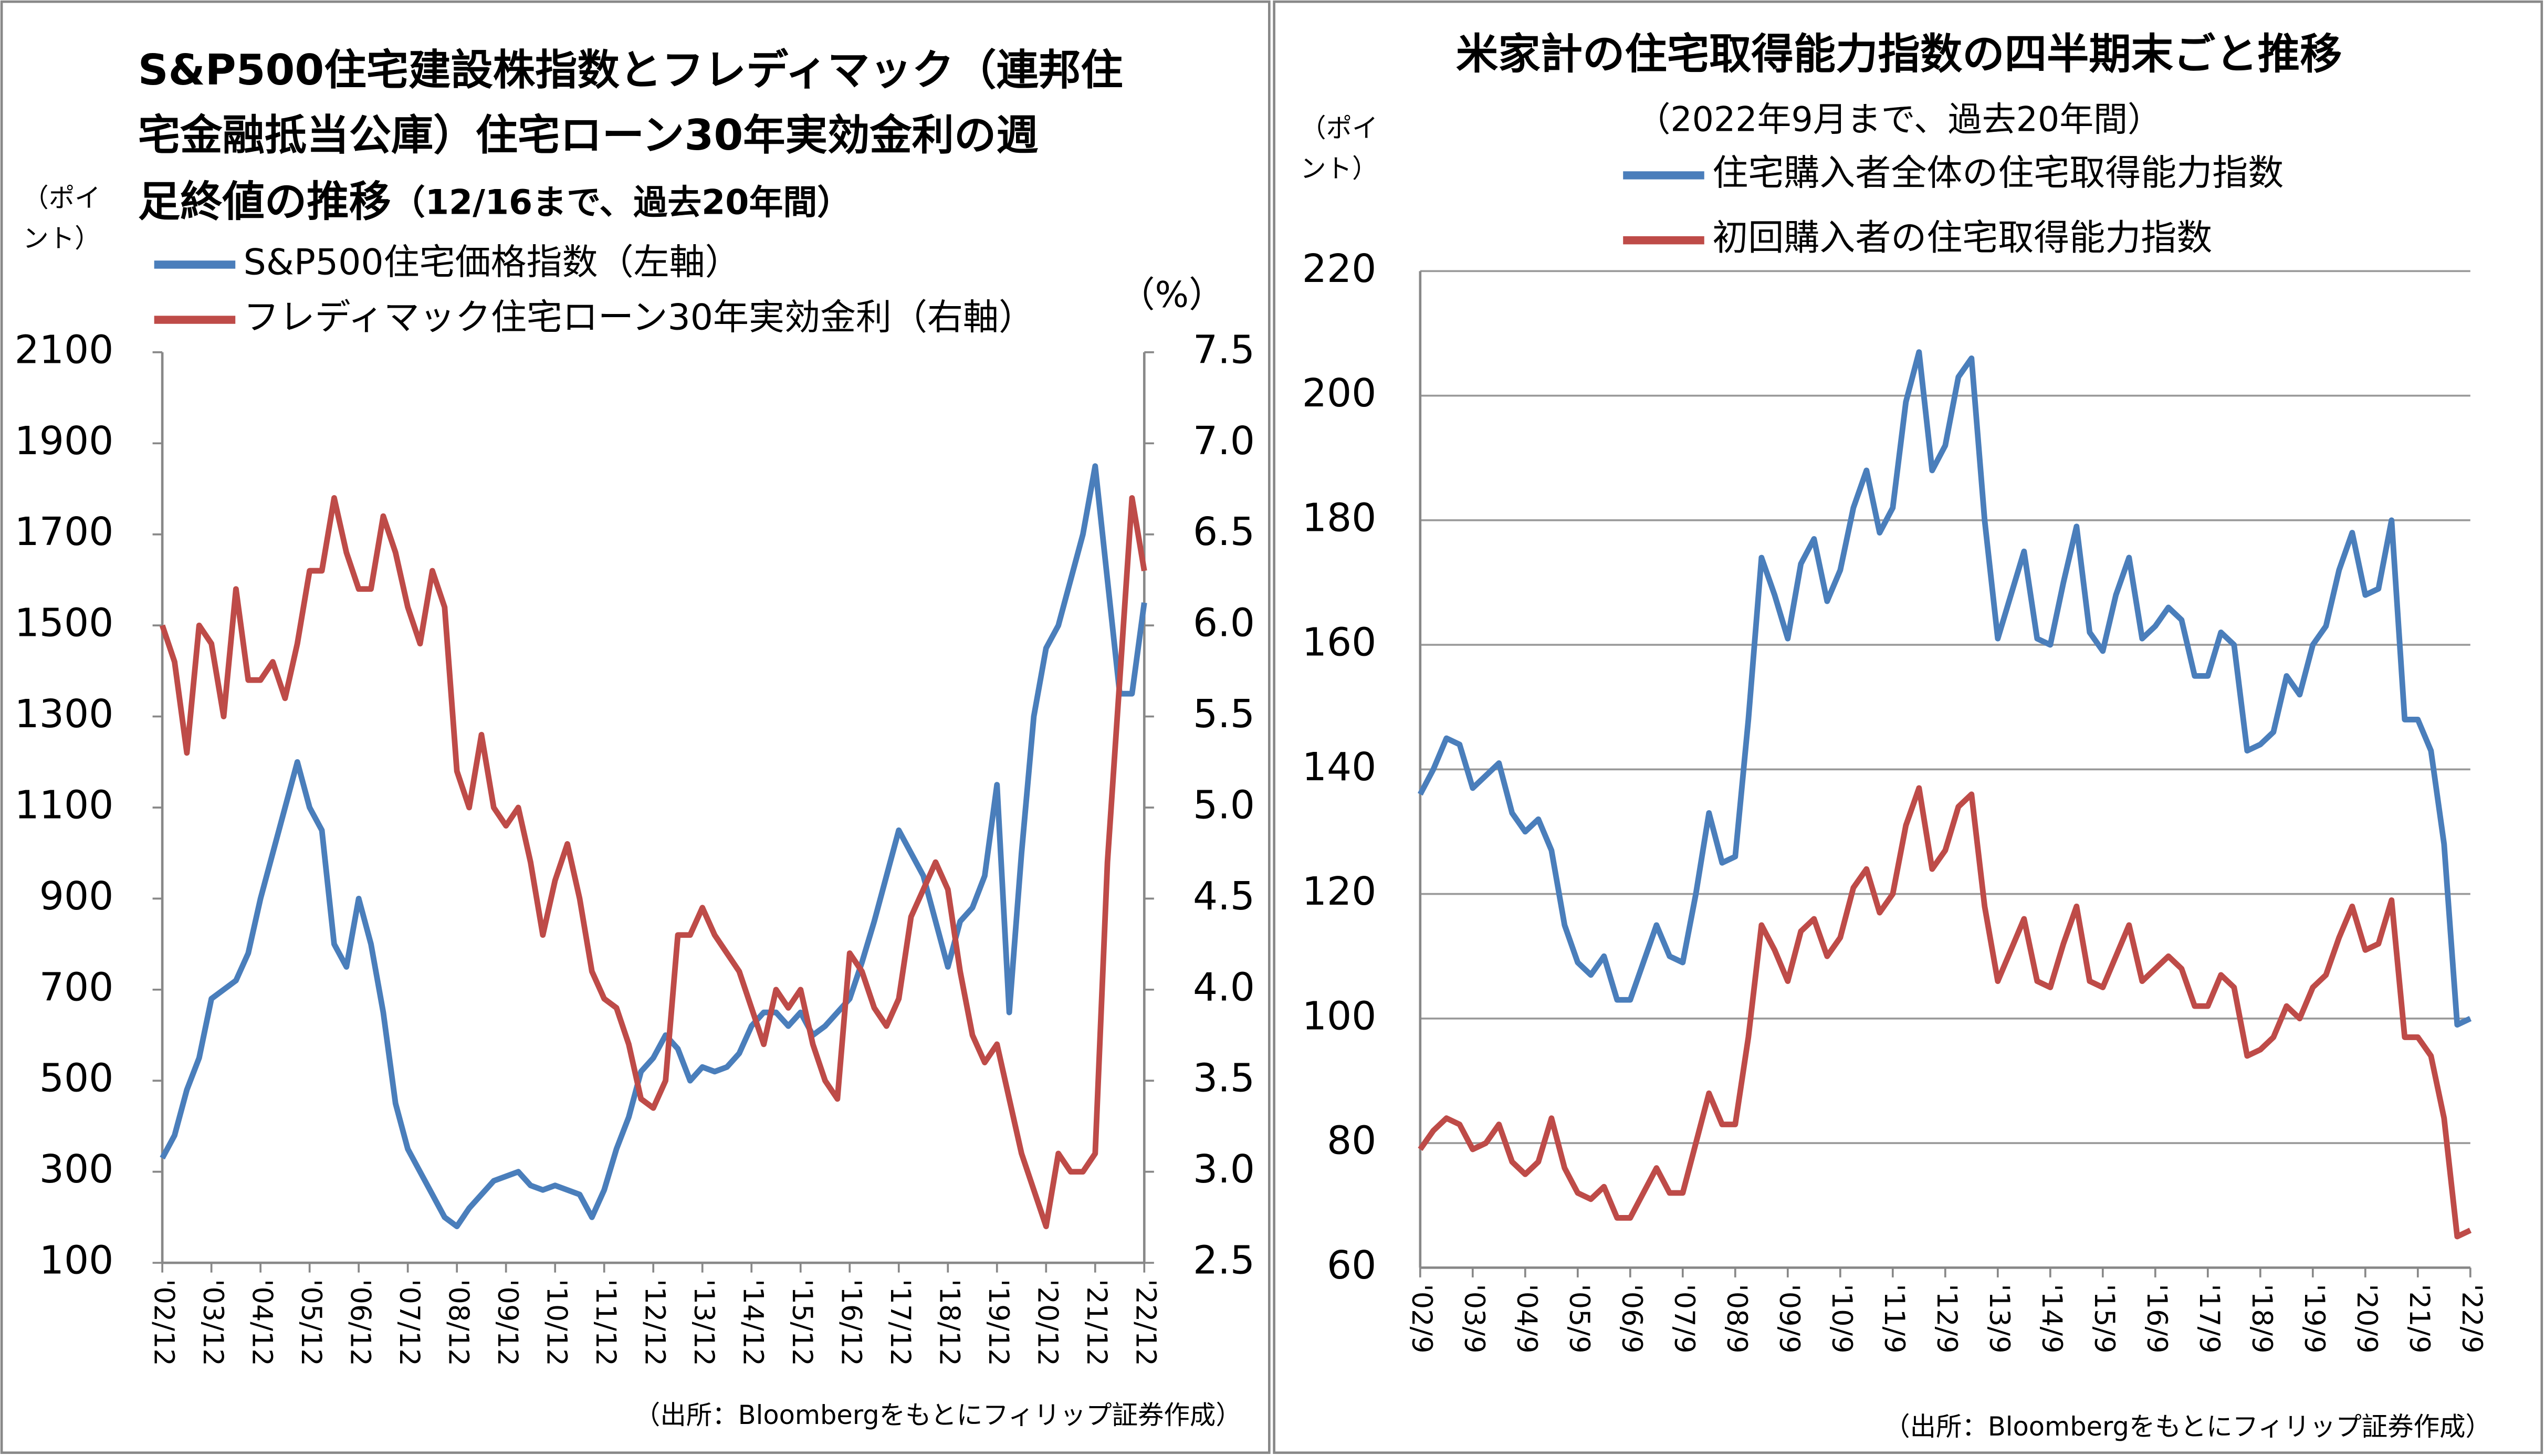 This screenshot has width=2545, height=1456. I want to click on y-tick-label: 900, so click(76, 896).